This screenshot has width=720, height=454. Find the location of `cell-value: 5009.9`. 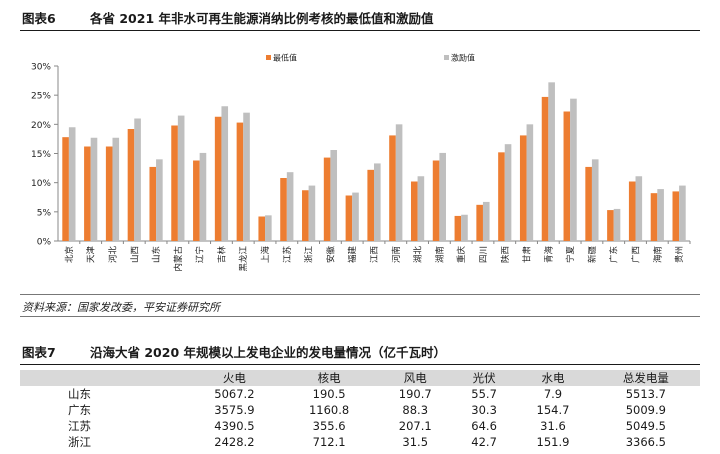

cell-value: 5009.9 is located at coordinates (645, 410).